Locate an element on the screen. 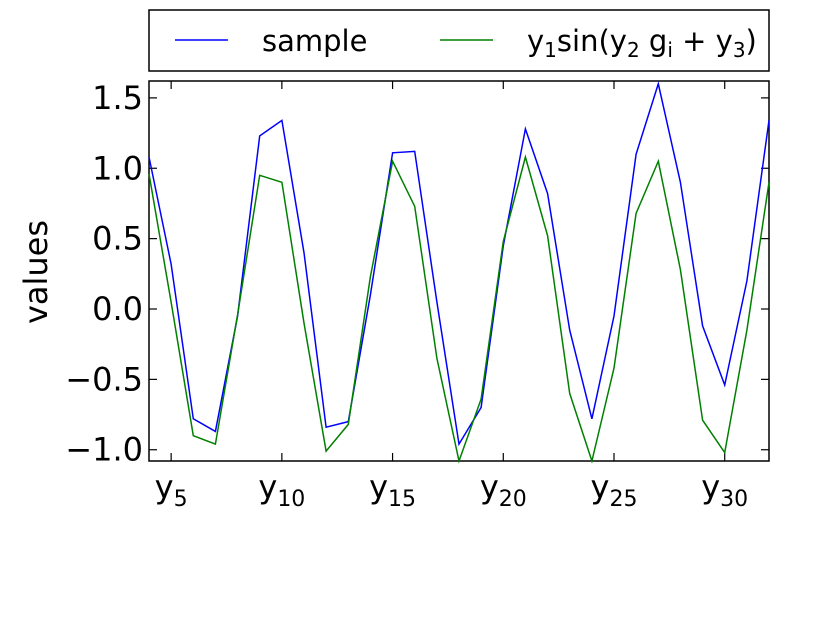 This screenshot has height=623, width=830. x-tick-label: y30 is located at coordinates (724, 490).